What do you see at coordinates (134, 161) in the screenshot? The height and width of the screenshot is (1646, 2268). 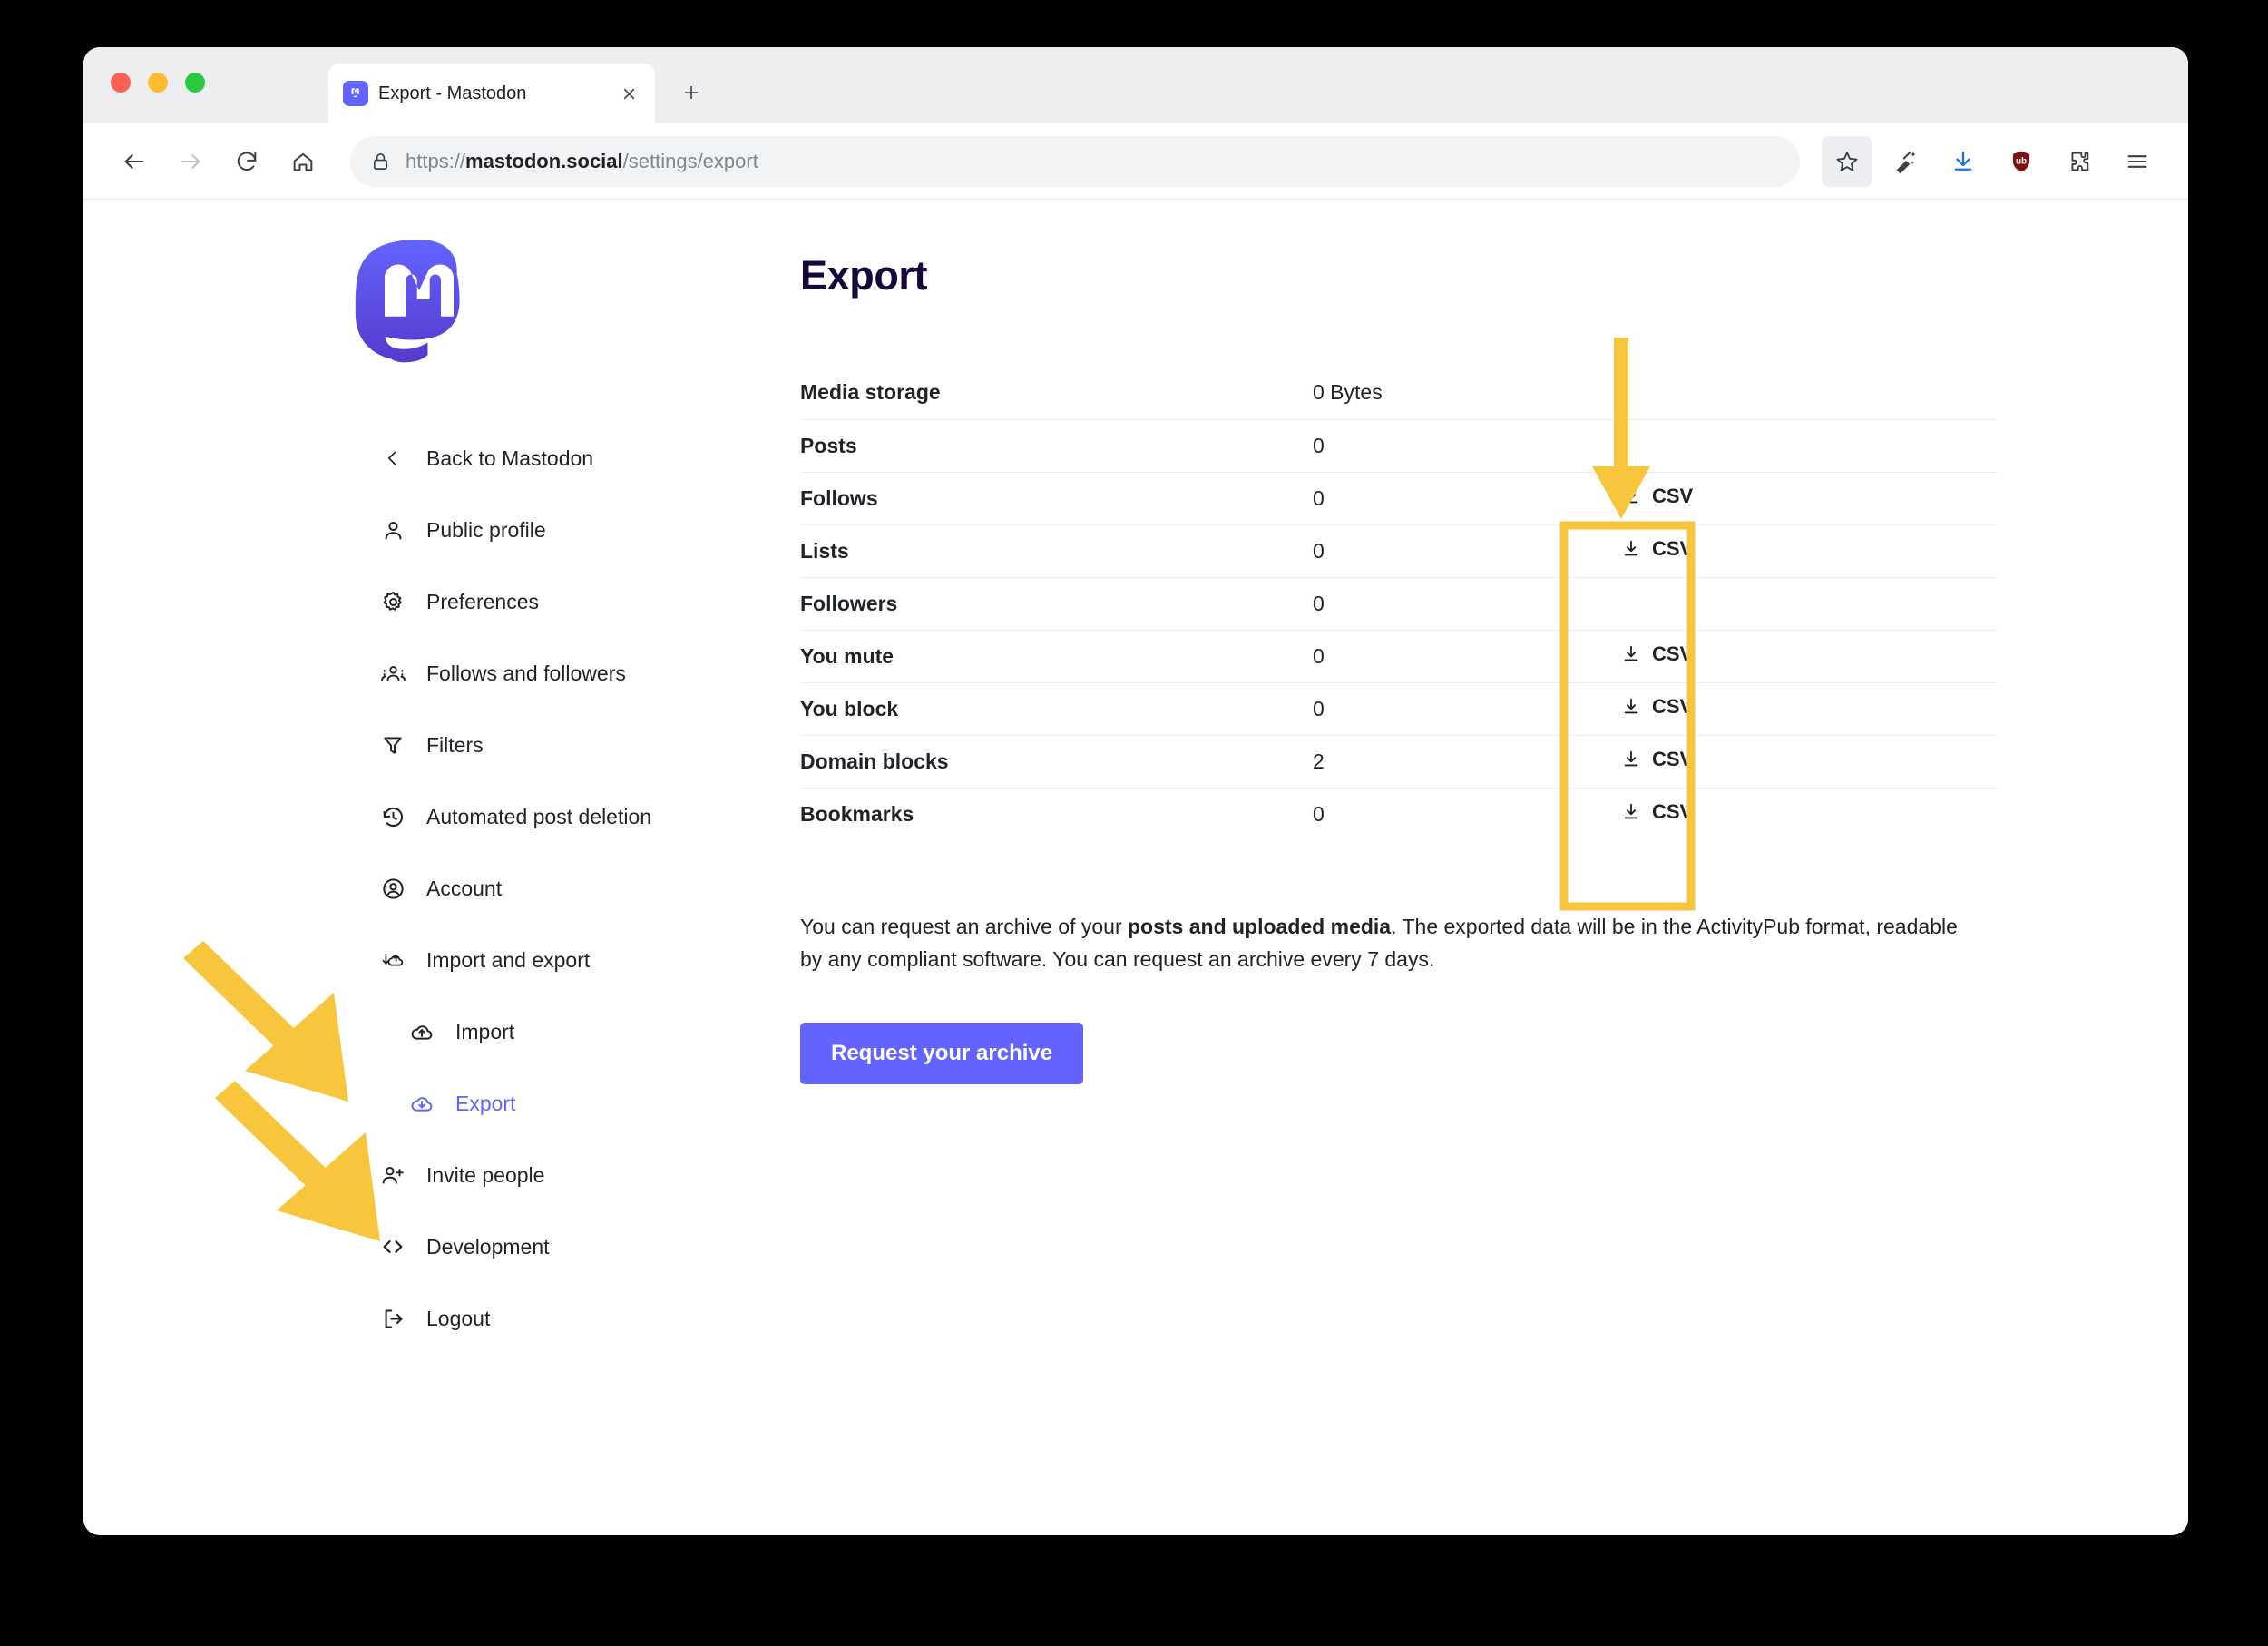 I see `back-arrow-icon` at bounding box center [134, 161].